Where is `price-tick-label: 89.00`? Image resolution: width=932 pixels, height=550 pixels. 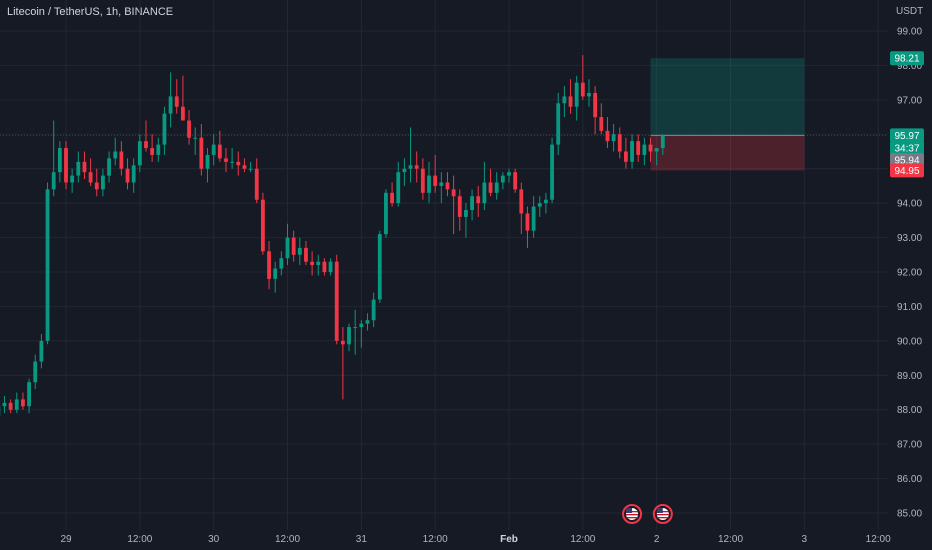 price-tick-label: 89.00 is located at coordinates (909, 376).